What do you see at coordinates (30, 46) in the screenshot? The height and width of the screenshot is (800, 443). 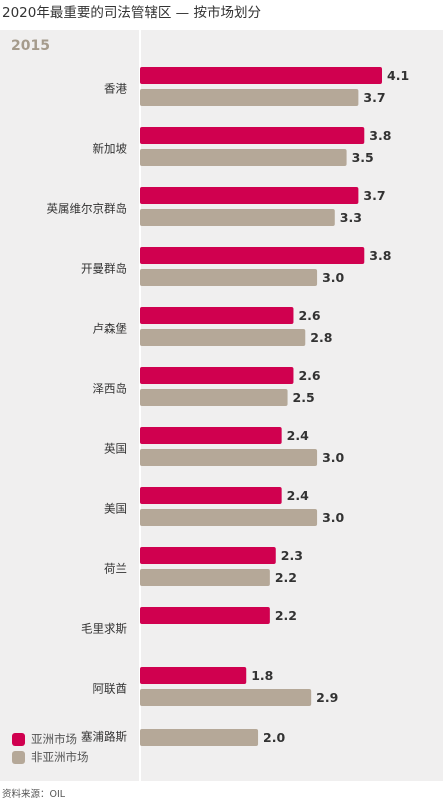 I see `chart-subtitle-year: 2015` at bounding box center [30, 46].